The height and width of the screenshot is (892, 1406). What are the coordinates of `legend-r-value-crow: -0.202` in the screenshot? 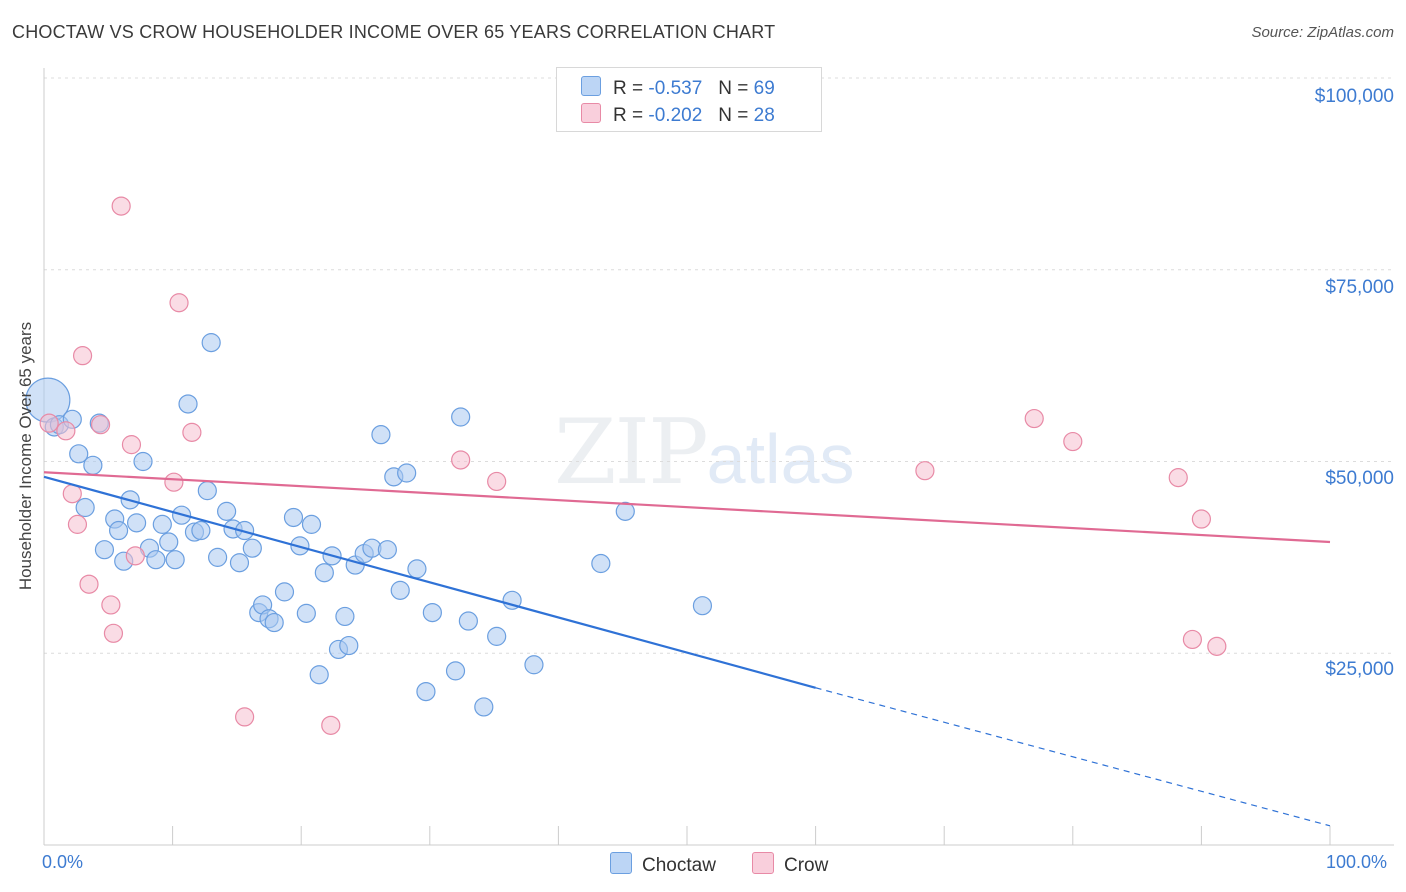 It's located at (675, 115).